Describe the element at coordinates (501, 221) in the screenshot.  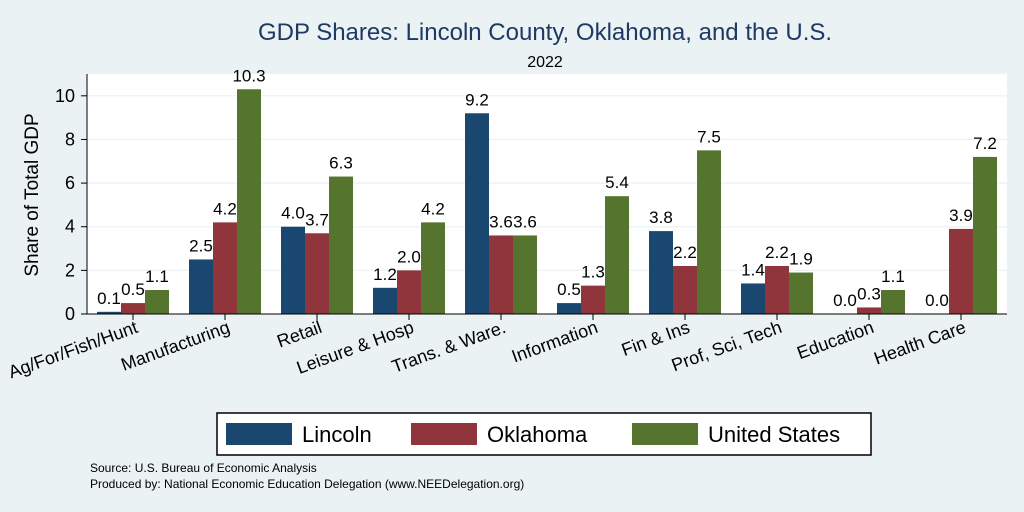
I see `data-label-oklahoma-trans-ware: 3.6` at that location.